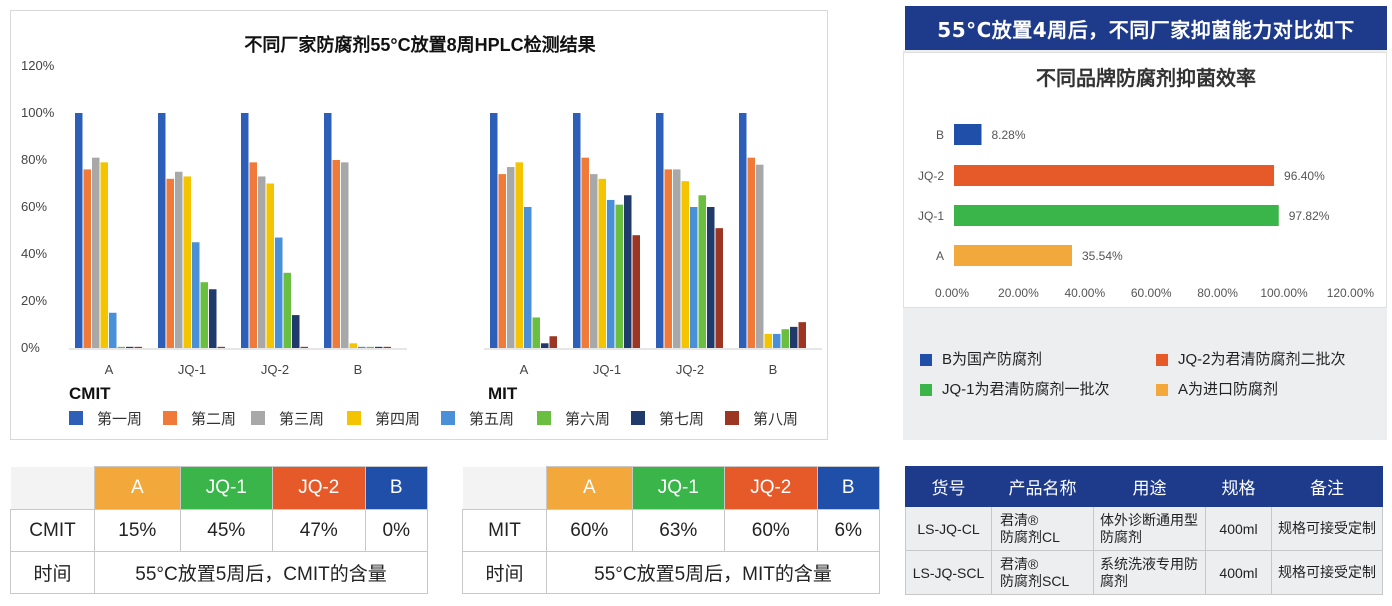 The width and height of the screenshot is (1392, 606). Describe the element at coordinates (420, 44) in the screenshot. I see `hplc-title: 不同厂家防腐剂55°C放置8周HPLC检测结果` at that location.